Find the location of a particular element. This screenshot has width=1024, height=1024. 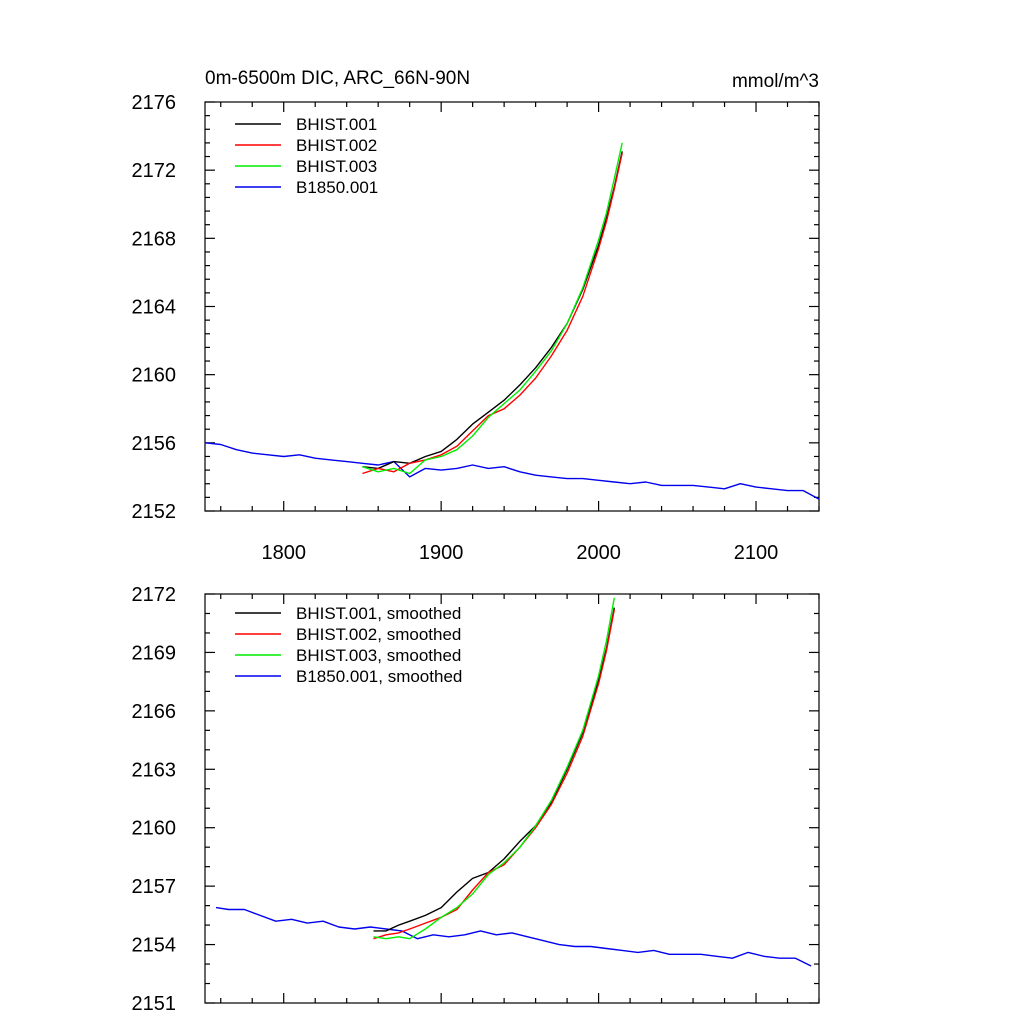

bottom-legend-label: BHIST.001, smoothed is located at coordinates (378, 613).